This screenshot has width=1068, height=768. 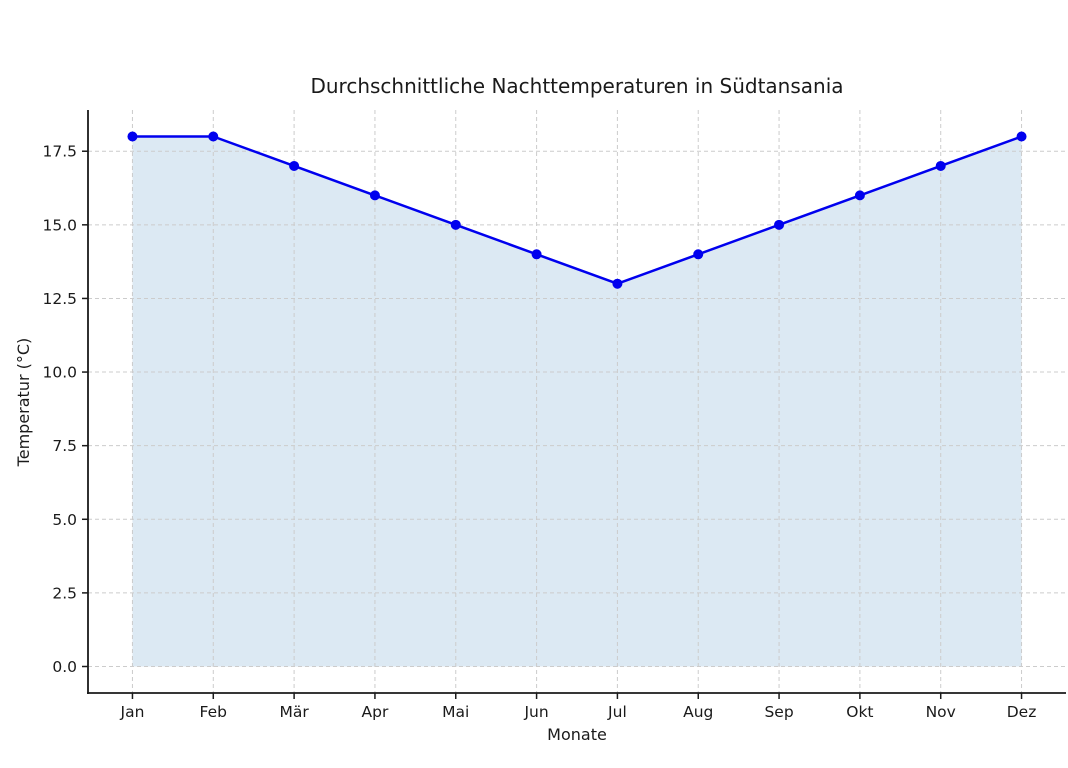 What do you see at coordinates (698, 712) in the screenshot?
I see `x-tick-label: Aug` at bounding box center [698, 712].